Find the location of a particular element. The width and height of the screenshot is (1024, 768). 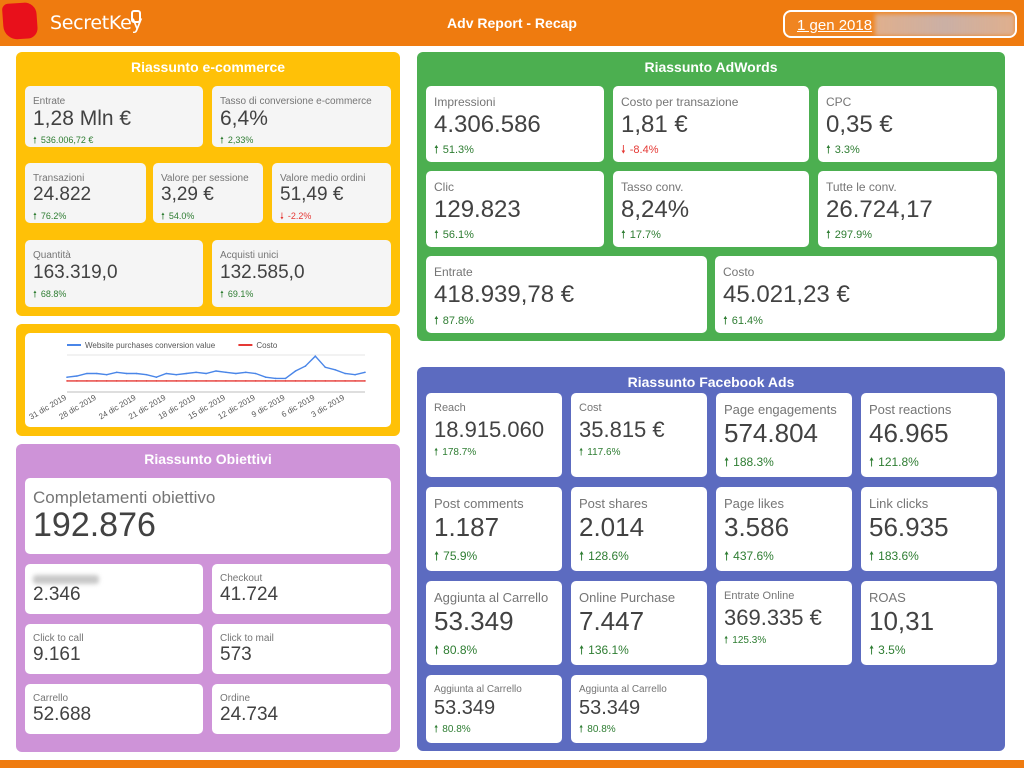

metric-value: 573 is located at coordinates (236, 654).